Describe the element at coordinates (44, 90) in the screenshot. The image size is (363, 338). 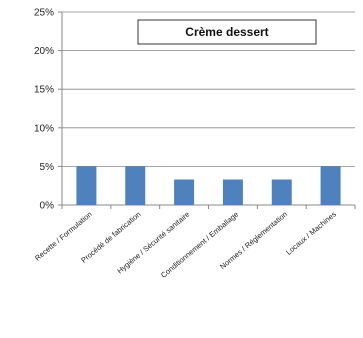
I see `y-tick-label: 15%` at that location.